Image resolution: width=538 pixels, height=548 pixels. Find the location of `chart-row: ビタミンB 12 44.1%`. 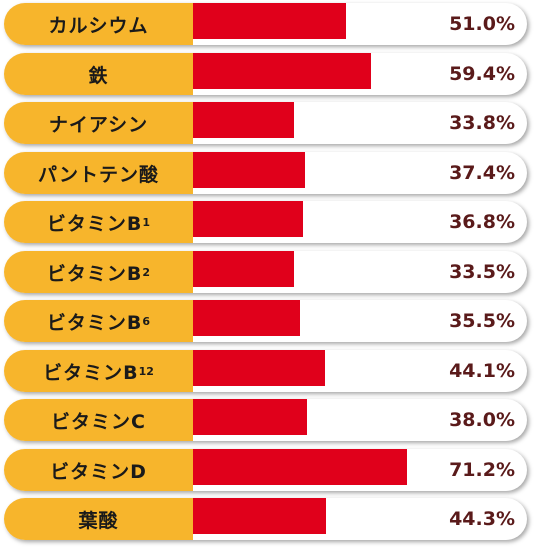

chart-row: ビタミンB 12 44.1% is located at coordinates (265, 371).